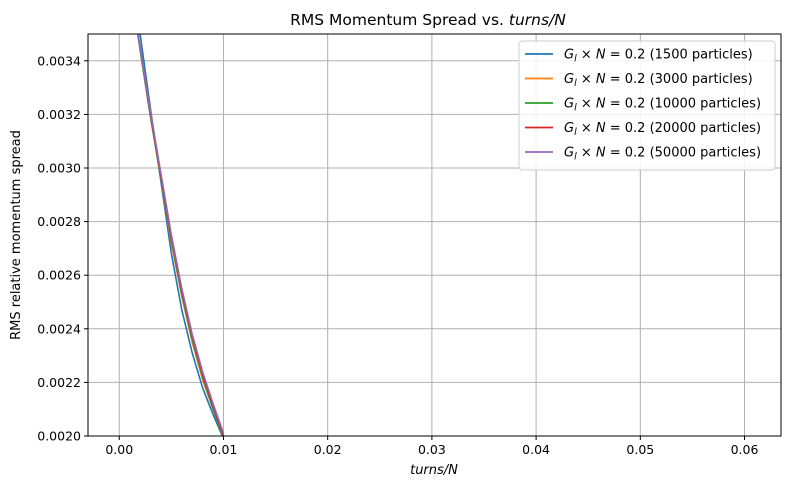 Image resolution: width=790 pixels, height=490 pixels. I want to click on series-lines, so click(180, 235).